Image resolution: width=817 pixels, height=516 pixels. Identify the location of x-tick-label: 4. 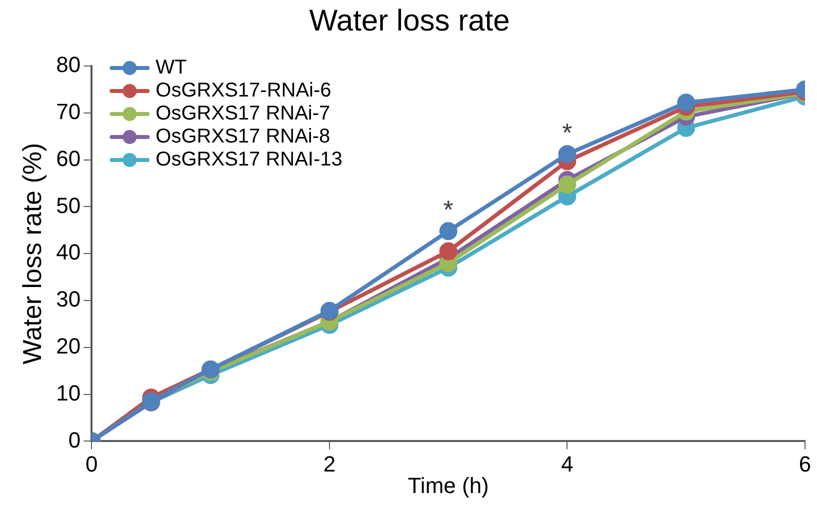
(567, 463).